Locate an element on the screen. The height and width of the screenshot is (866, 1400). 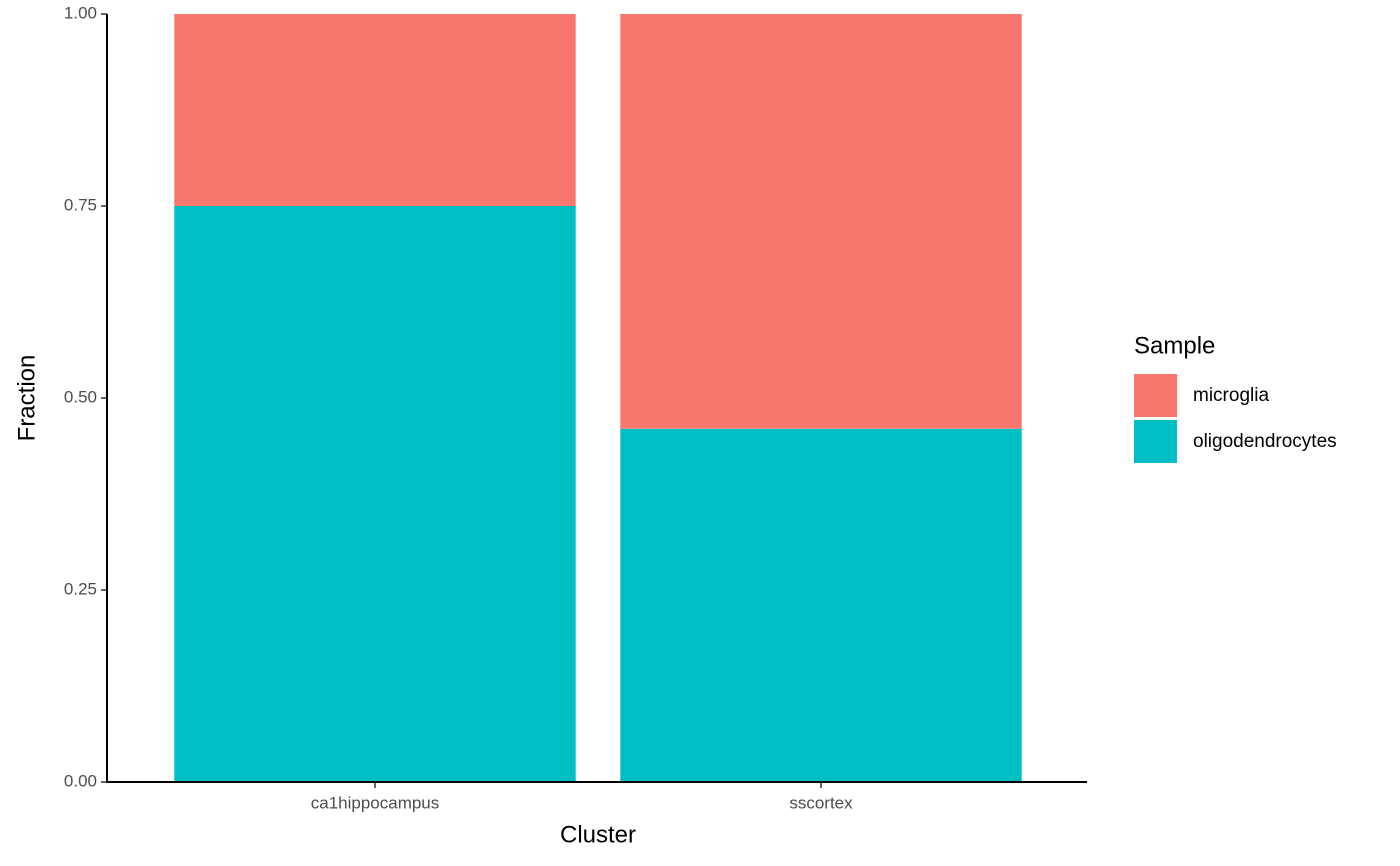
legend-label: oligodendrocytes is located at coordinates (1265, 441).